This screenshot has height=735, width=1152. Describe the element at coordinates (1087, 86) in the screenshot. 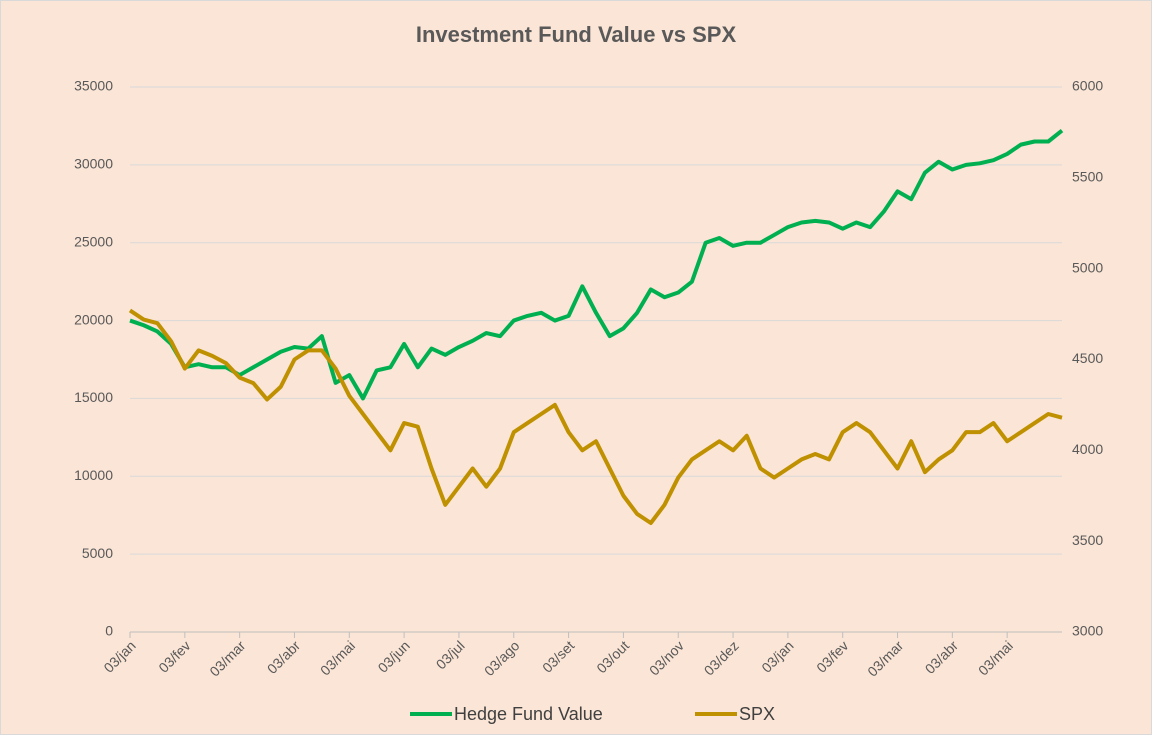

I see `y2-tick-label: 6000` at that location.